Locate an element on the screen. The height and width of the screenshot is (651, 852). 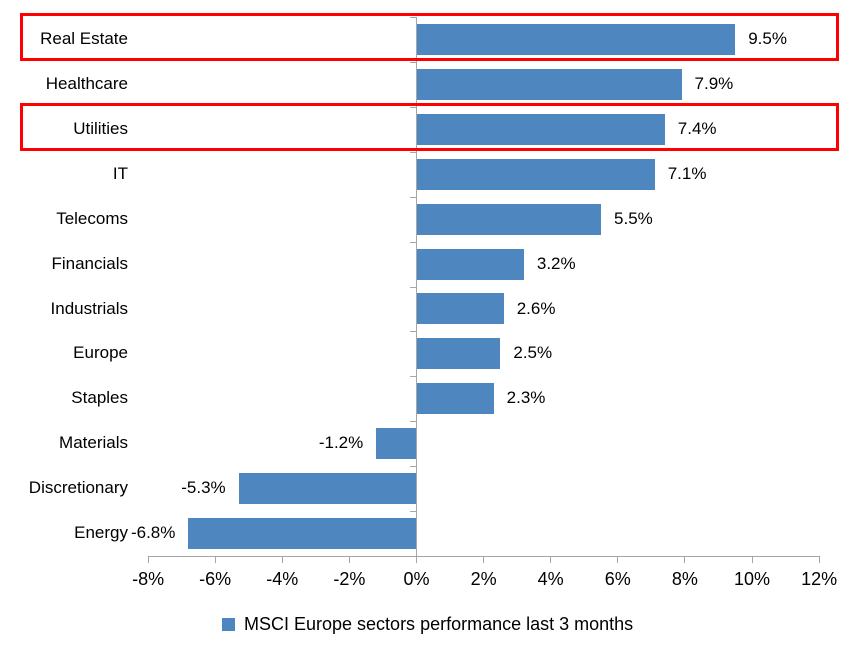
bar-materials is located at coordinates (396, 444).